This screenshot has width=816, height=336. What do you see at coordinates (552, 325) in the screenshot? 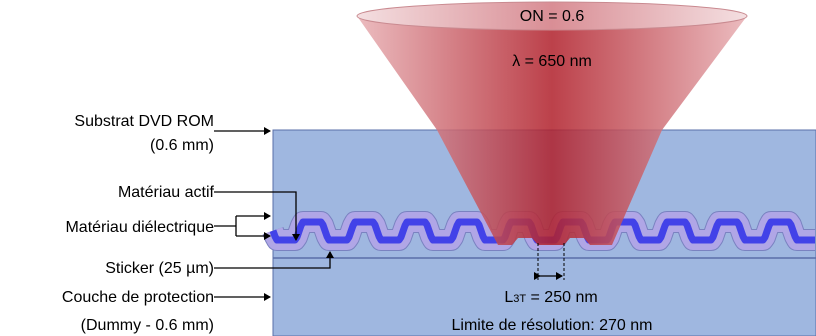
I see `resolution-limit-label: Limite de résolution: 270 nm` at bounding box center [552, 325].